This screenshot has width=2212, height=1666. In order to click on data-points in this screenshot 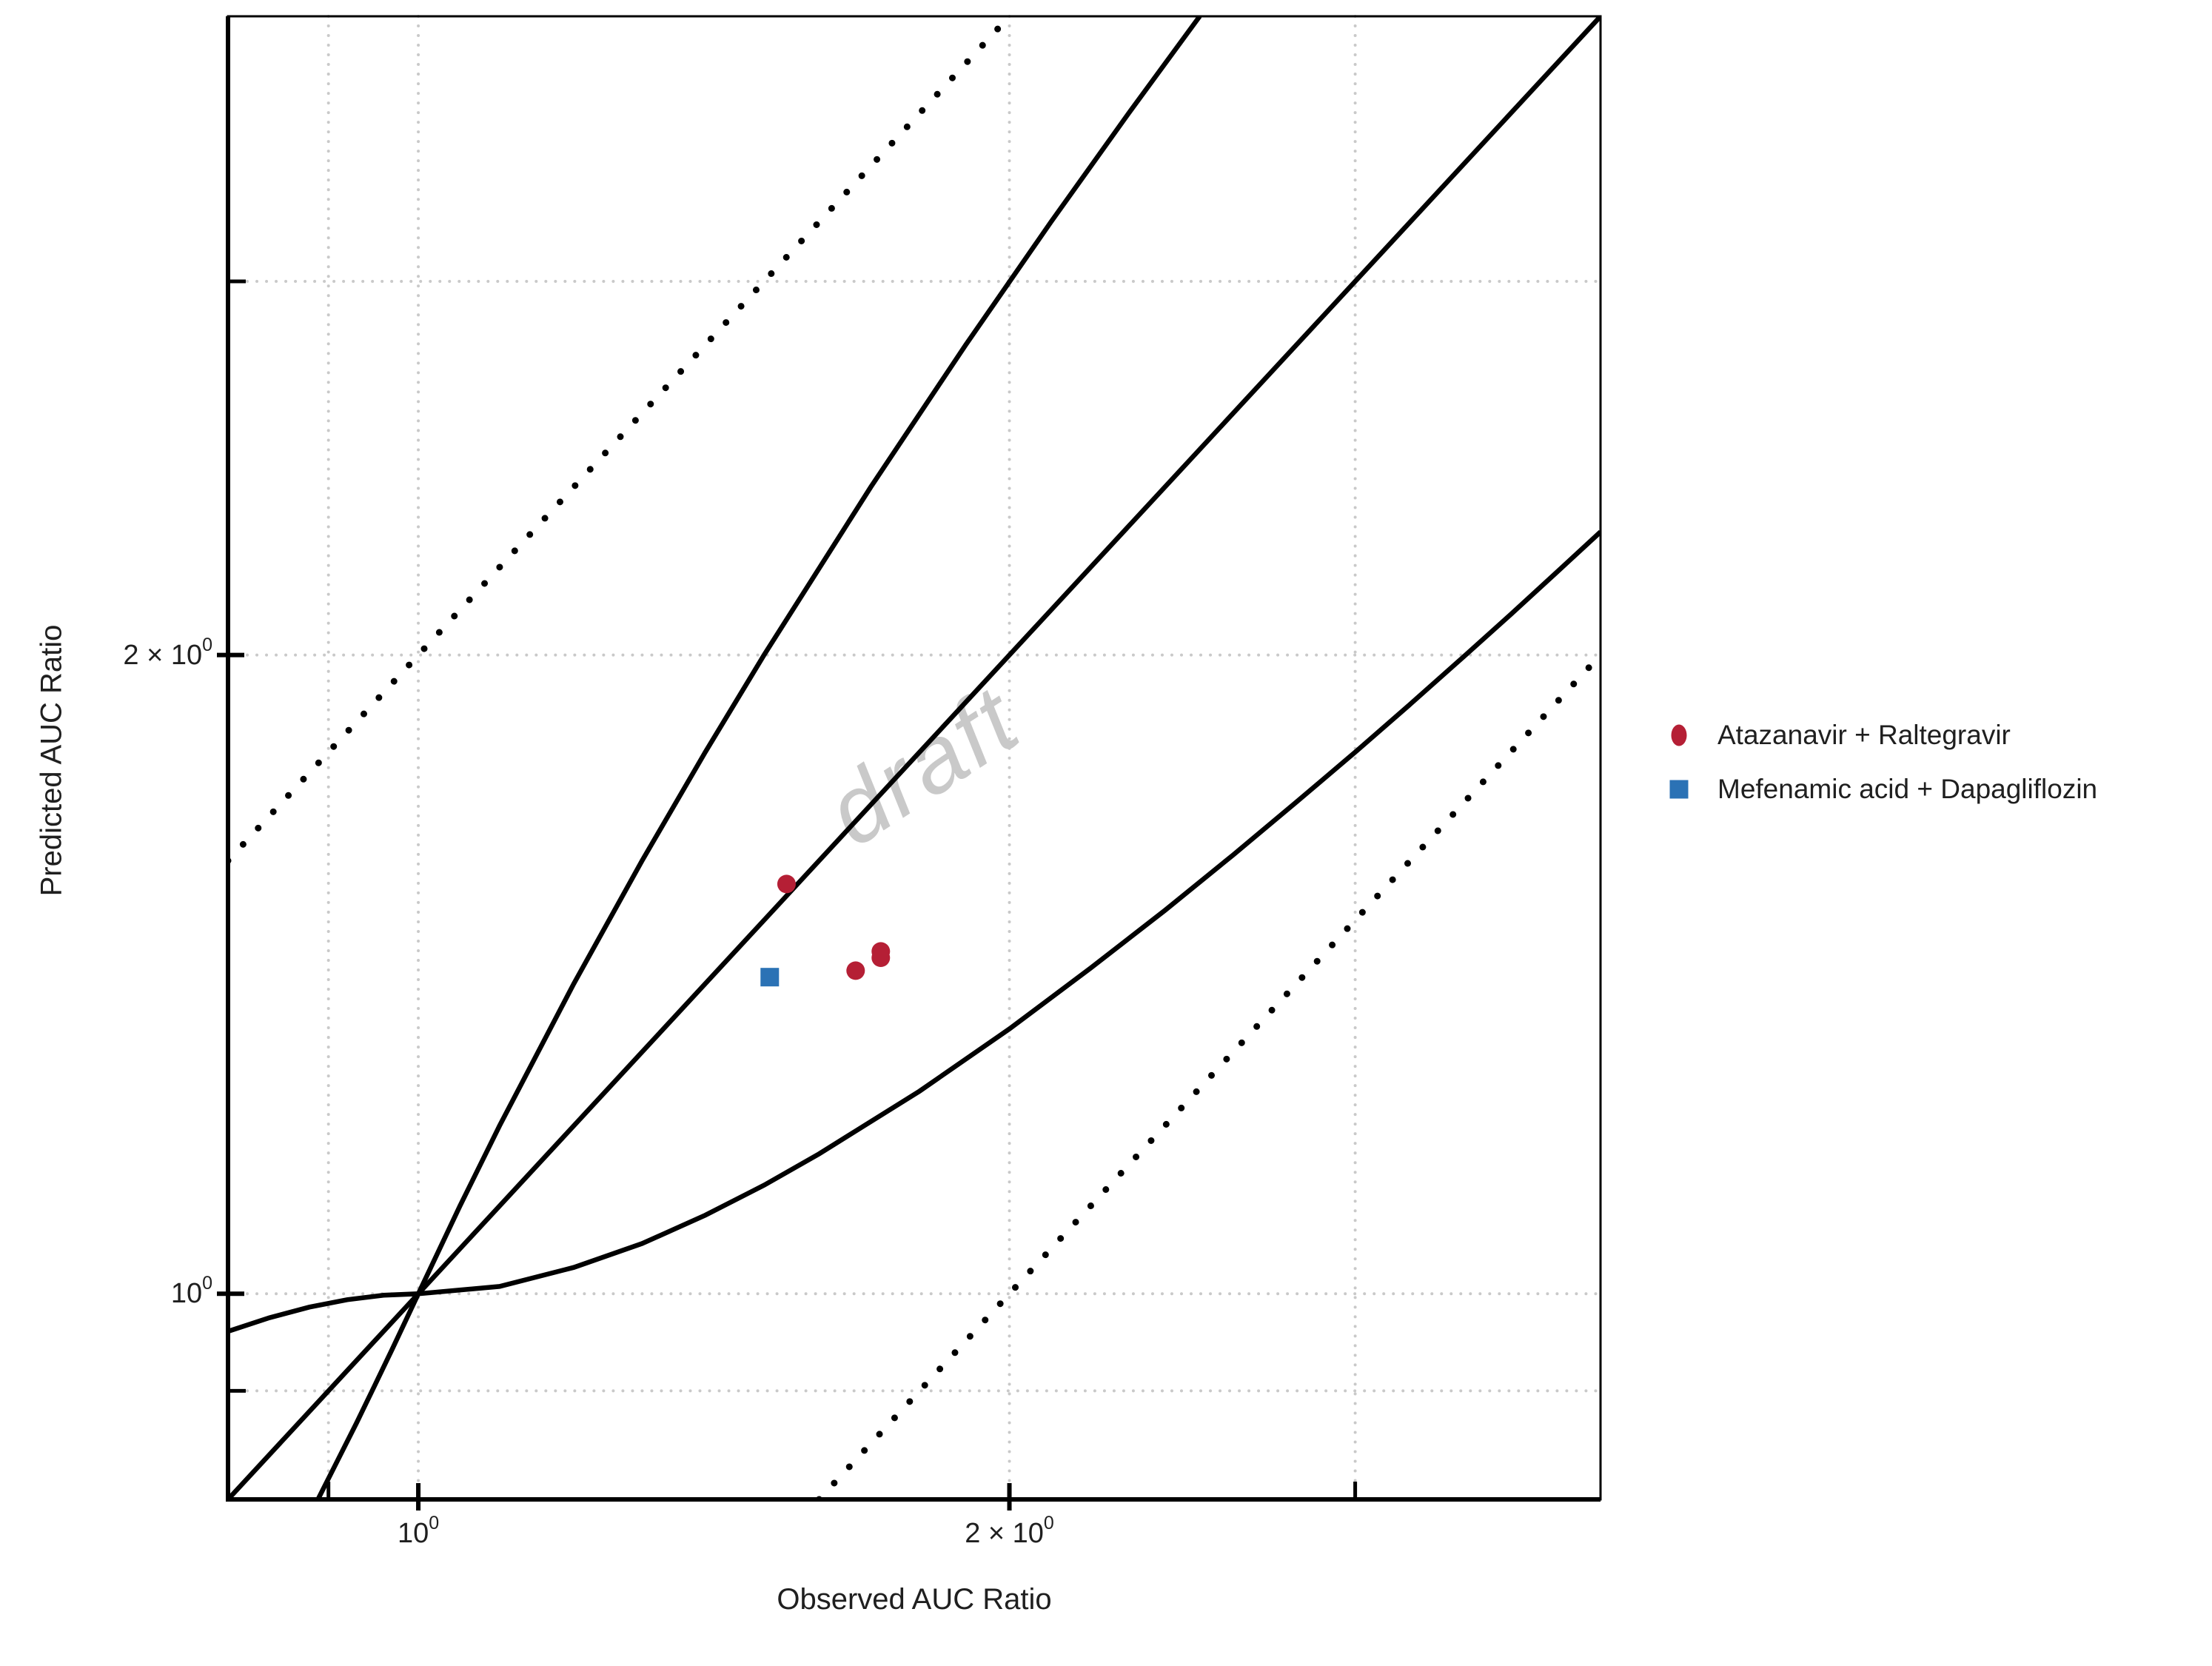, I will do `click(825, 930)`.